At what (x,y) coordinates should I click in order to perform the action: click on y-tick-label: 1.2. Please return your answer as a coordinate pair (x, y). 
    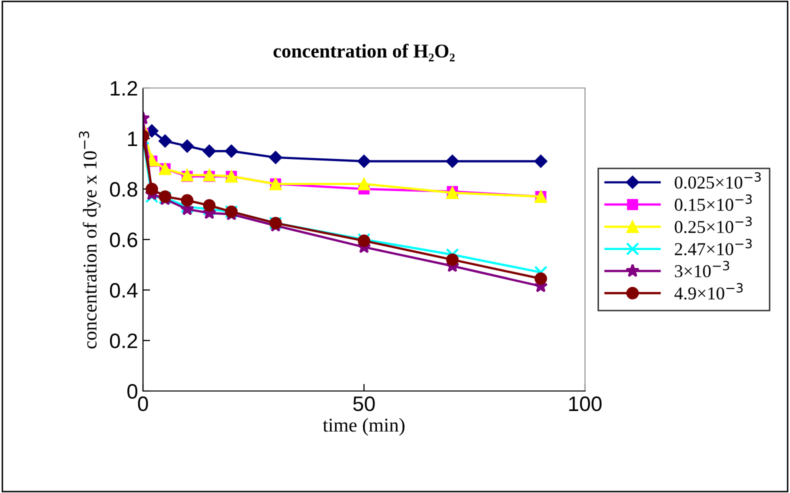
    Looking at the image, I should click on (124, 88).